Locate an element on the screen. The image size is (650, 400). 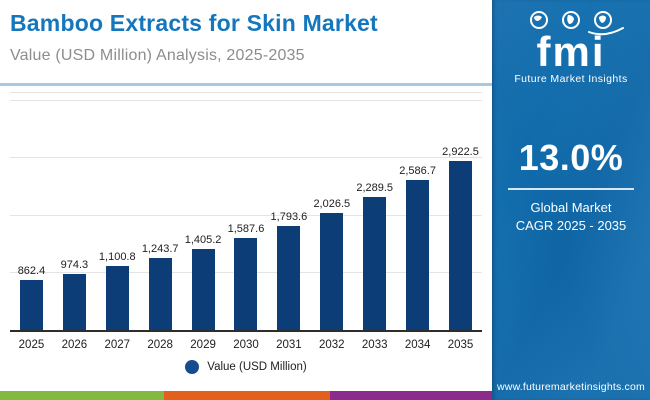
x-tick-label: 2034 is located at coordinates (417, 345).